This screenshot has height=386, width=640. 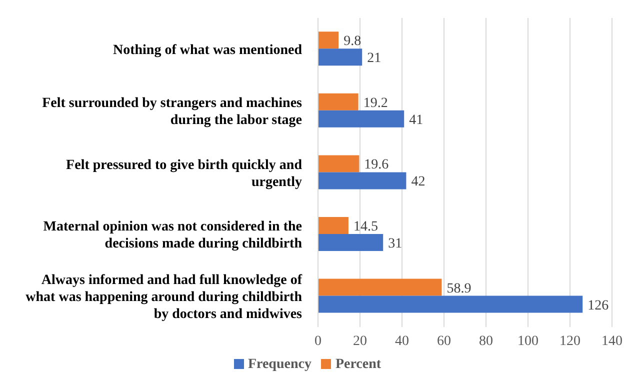 I want to click on x-tick-label: 140, so click(x=612, y=341).